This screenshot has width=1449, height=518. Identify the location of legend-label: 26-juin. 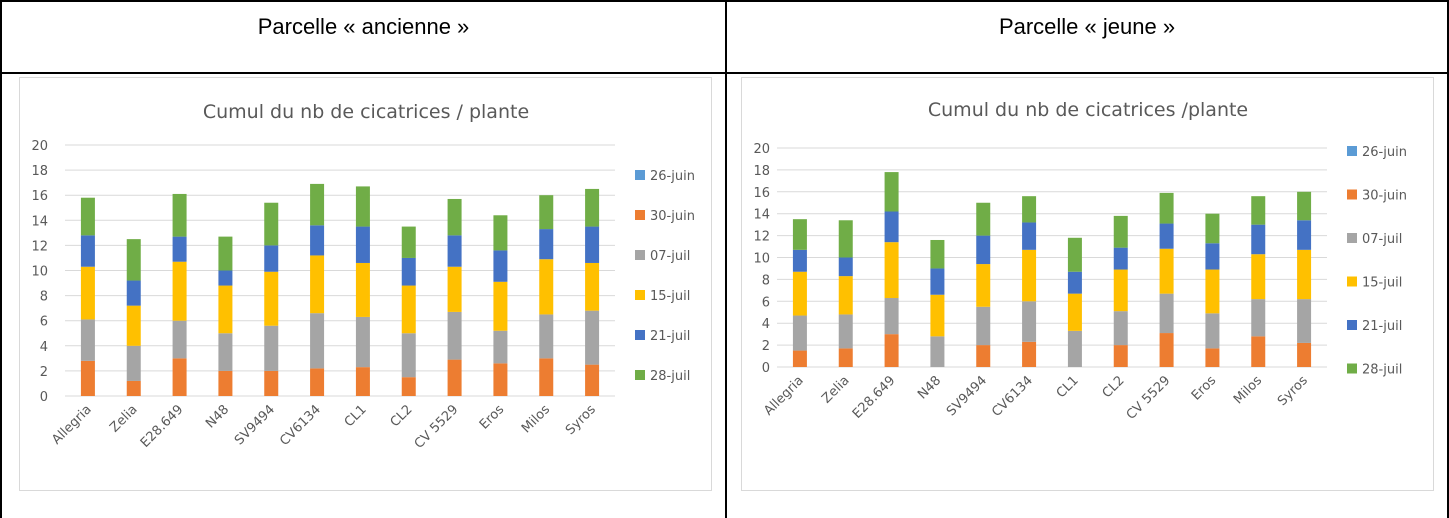
(672, 176).